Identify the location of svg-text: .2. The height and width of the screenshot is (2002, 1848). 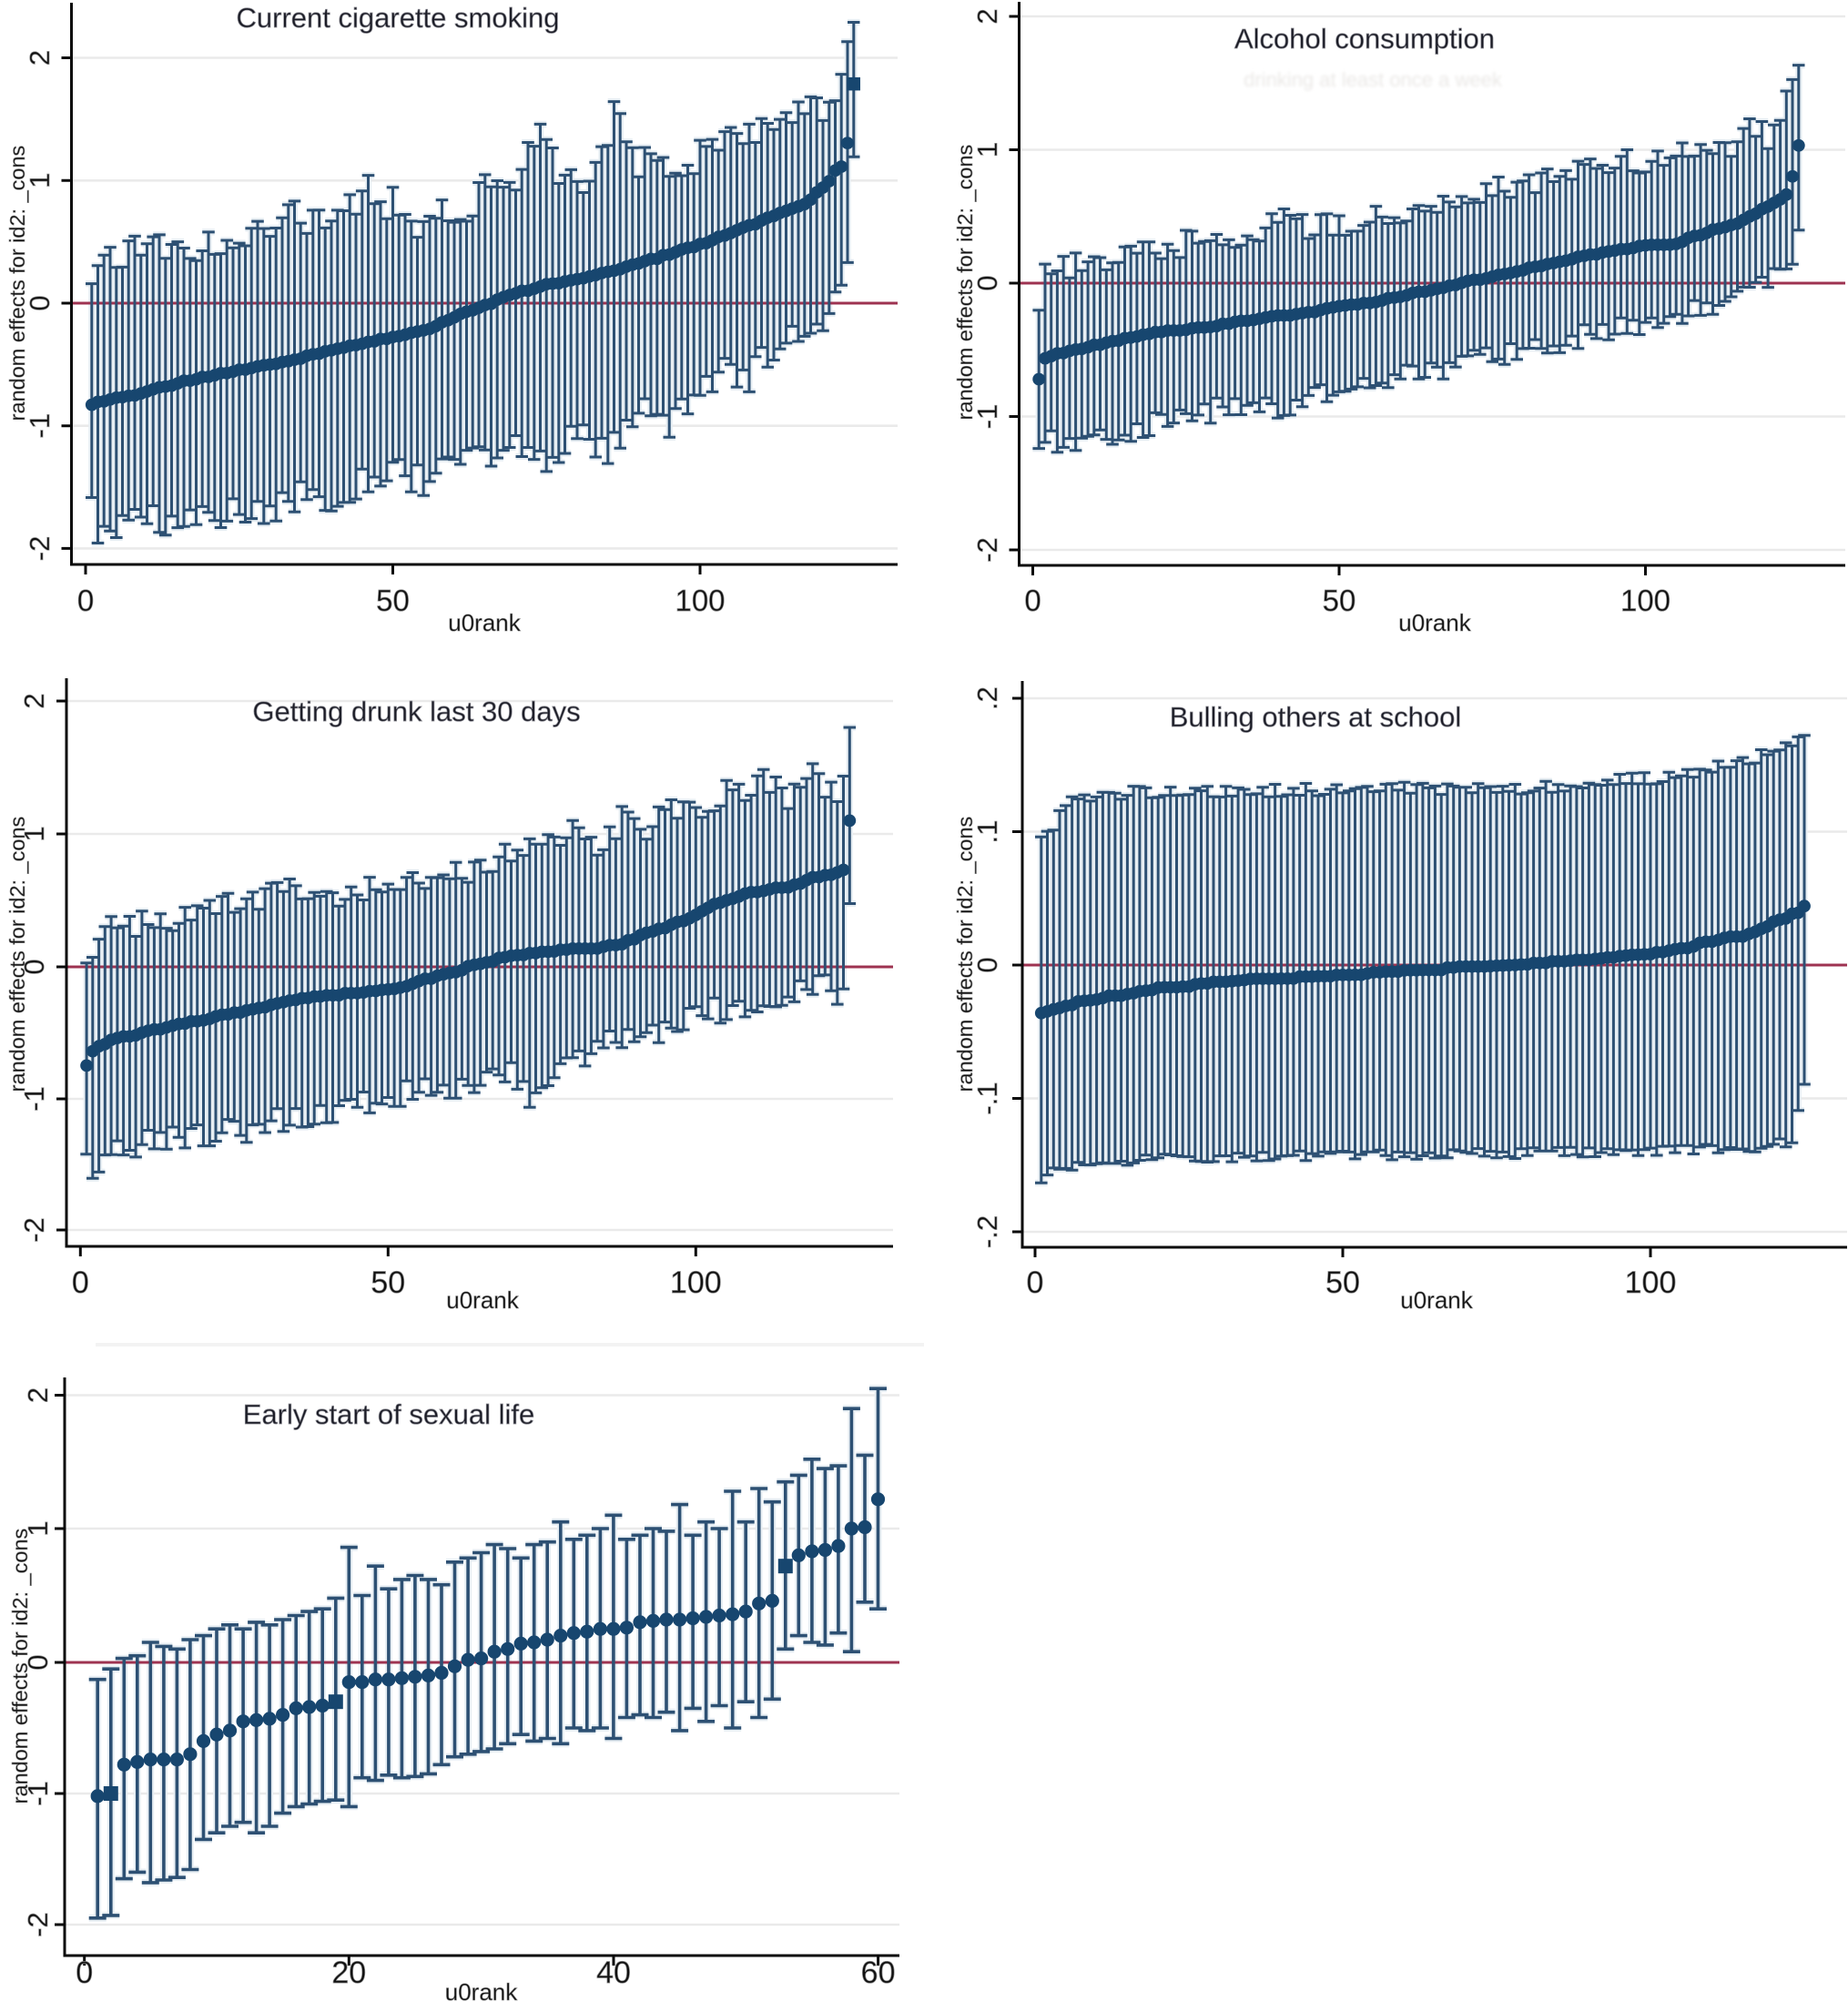
(987, 698).